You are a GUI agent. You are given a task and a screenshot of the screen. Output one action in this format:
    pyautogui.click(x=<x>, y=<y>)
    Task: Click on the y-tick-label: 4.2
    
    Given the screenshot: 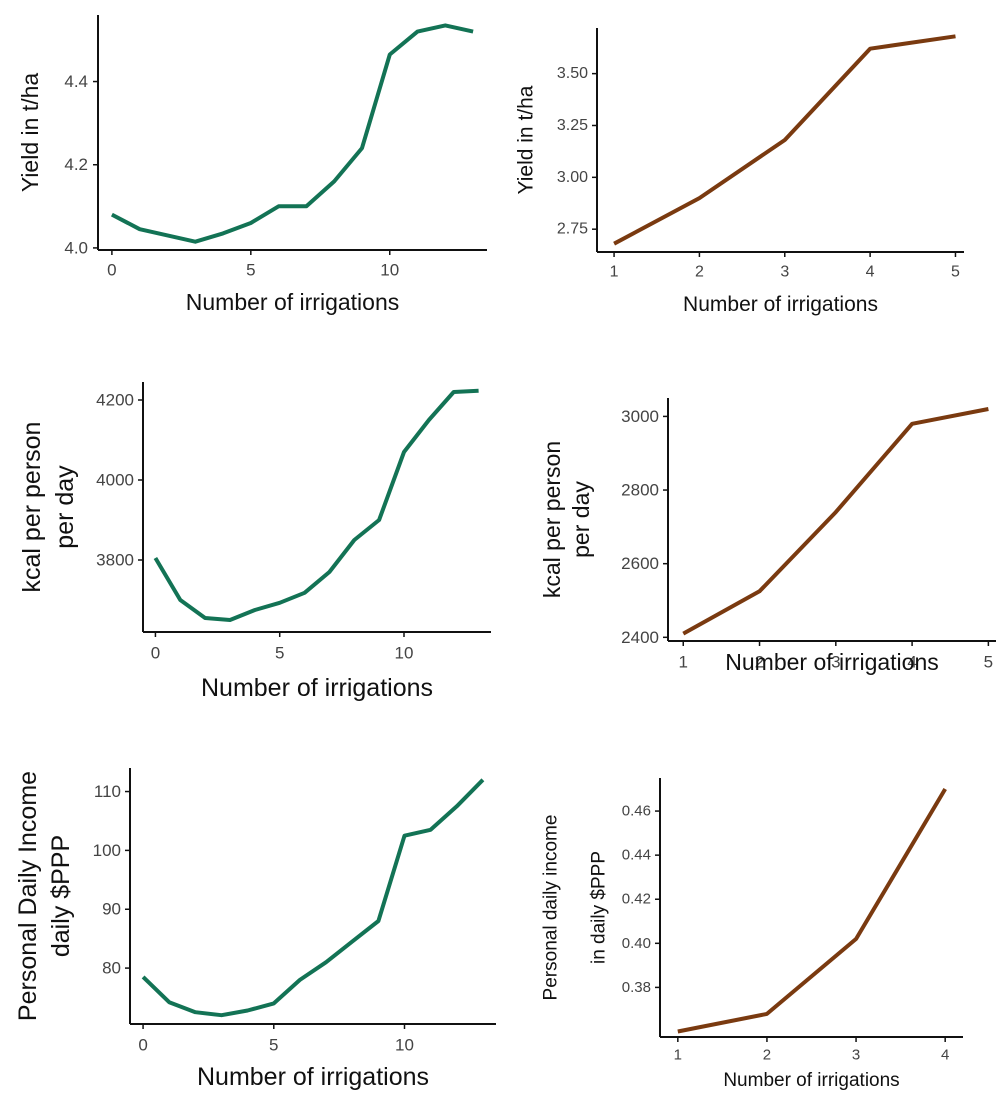 What is the action you would take?
    pyautogui.click(x=76, y=164)
    